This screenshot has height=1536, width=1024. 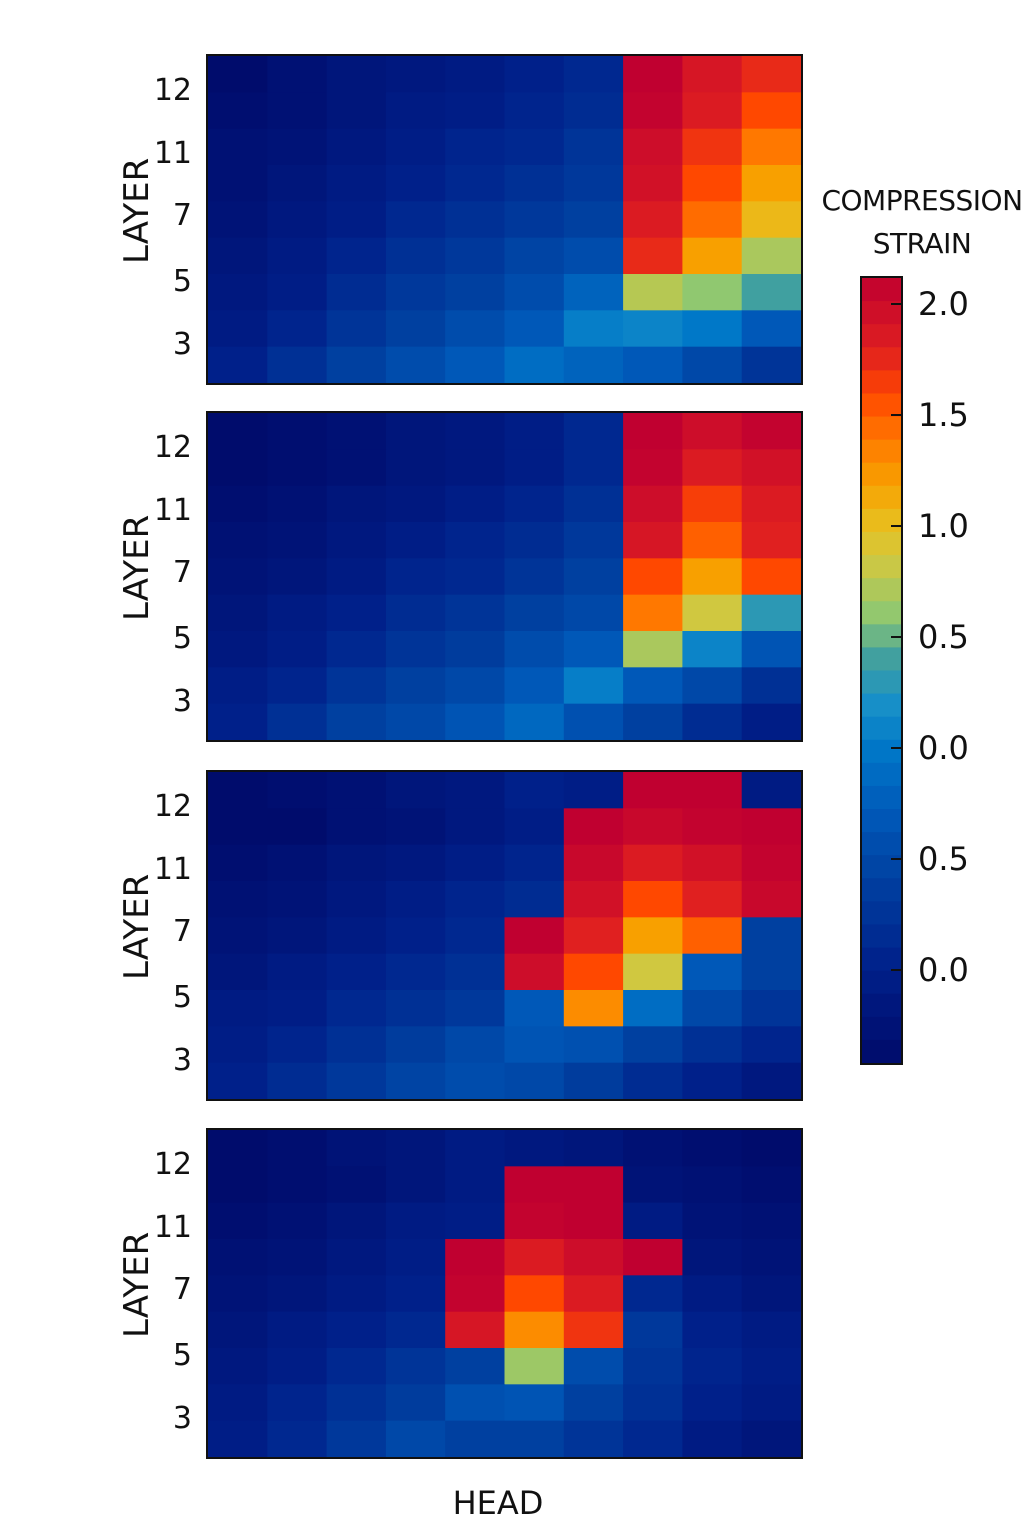 I want to click on heatmap-cell-r7-c10, so click(x=771, y=649).